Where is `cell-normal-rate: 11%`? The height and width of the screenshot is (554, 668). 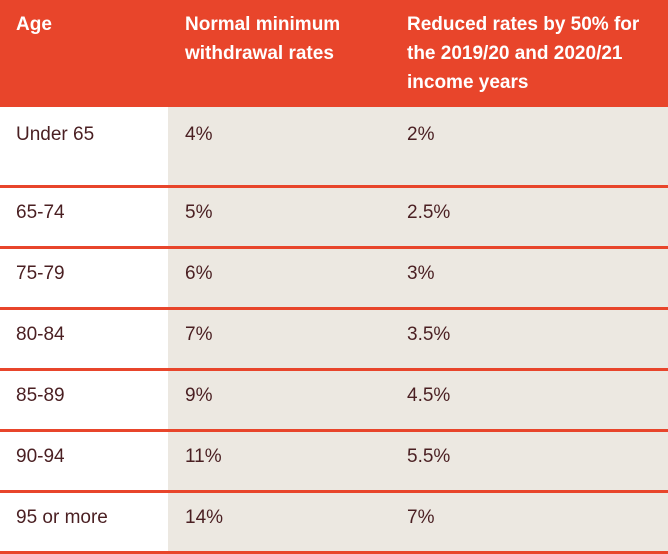 cell-normal-rate: 11% is located at coordinates (279, 461).